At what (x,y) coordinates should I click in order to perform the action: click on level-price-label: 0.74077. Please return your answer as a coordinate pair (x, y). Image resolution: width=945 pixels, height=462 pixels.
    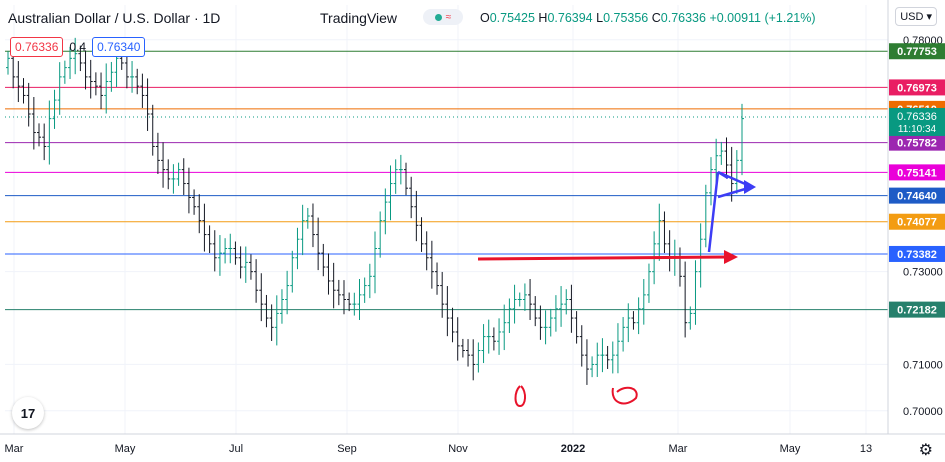
    Looking at the image, I should click on (917, 223).